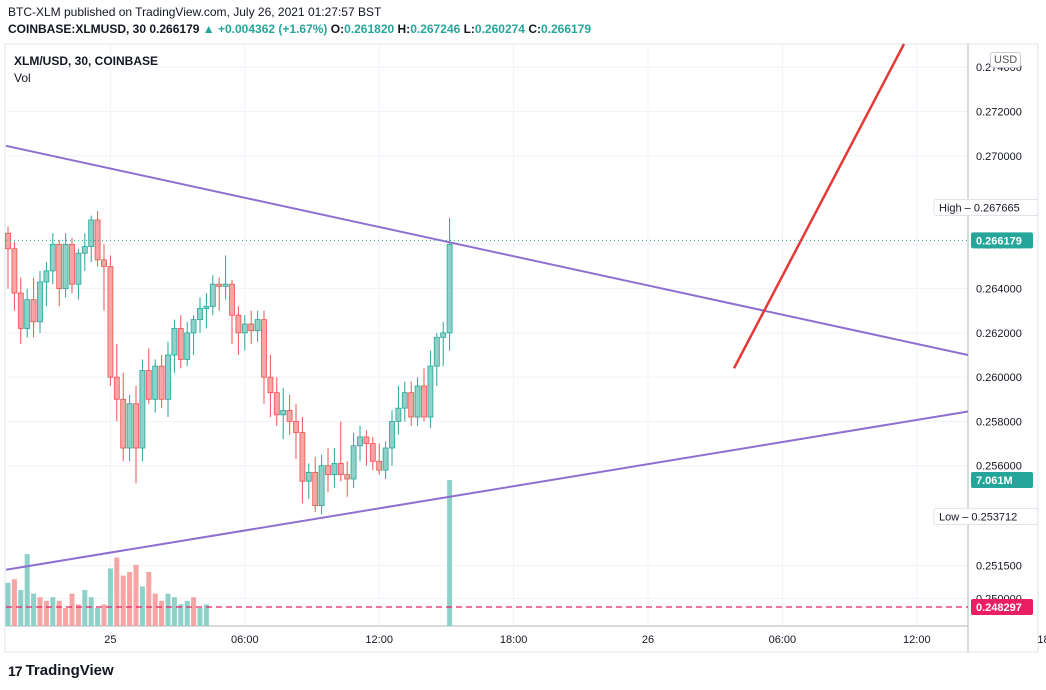  What do you see at coordinates (999, 241) in the screenshot?
I see `current-price-label-text: 0.266179` at bounding box center [999, 241].